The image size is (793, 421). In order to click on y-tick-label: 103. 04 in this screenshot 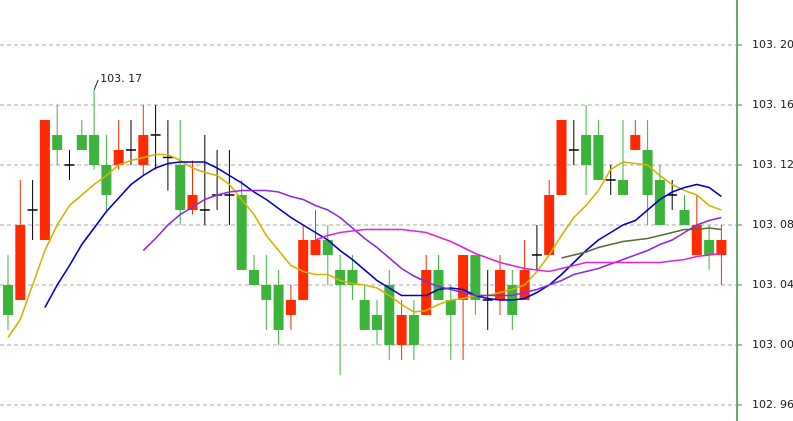, I will do `click(772, 284)`.